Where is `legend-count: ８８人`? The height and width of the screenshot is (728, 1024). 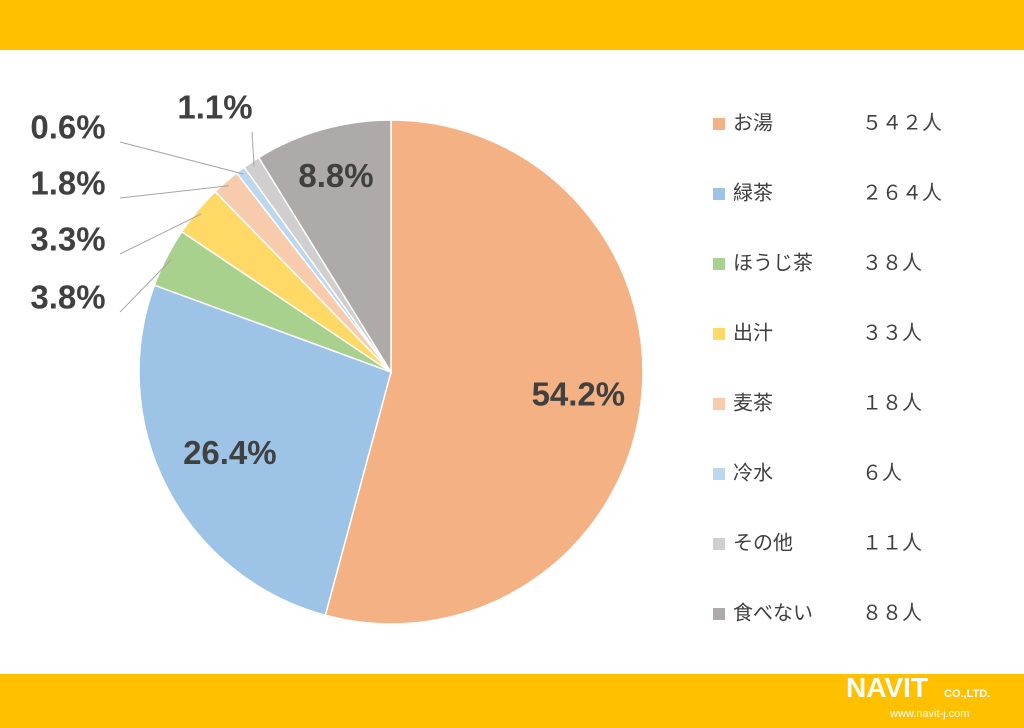 legend-count: ８８人 is located at coordinates (892, 613).